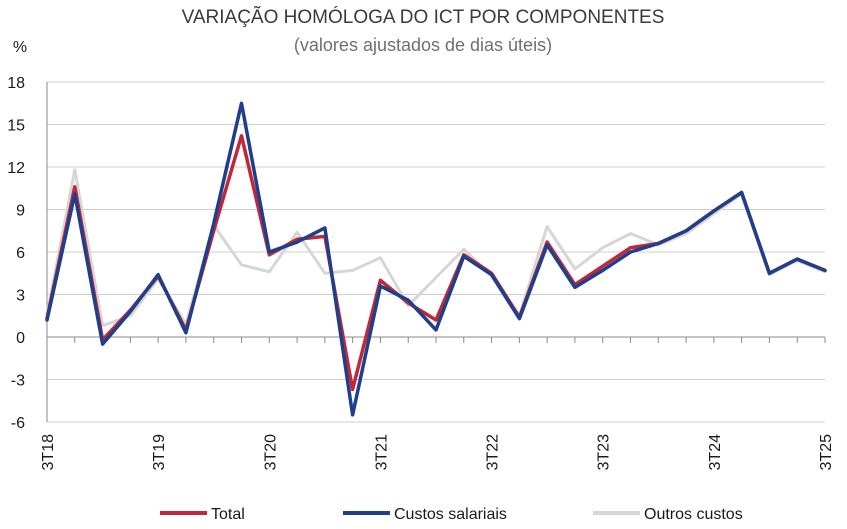 The width and height of the screenshot is (847, 529). I want to click on y-tick-label: 6, so click(20, 253).